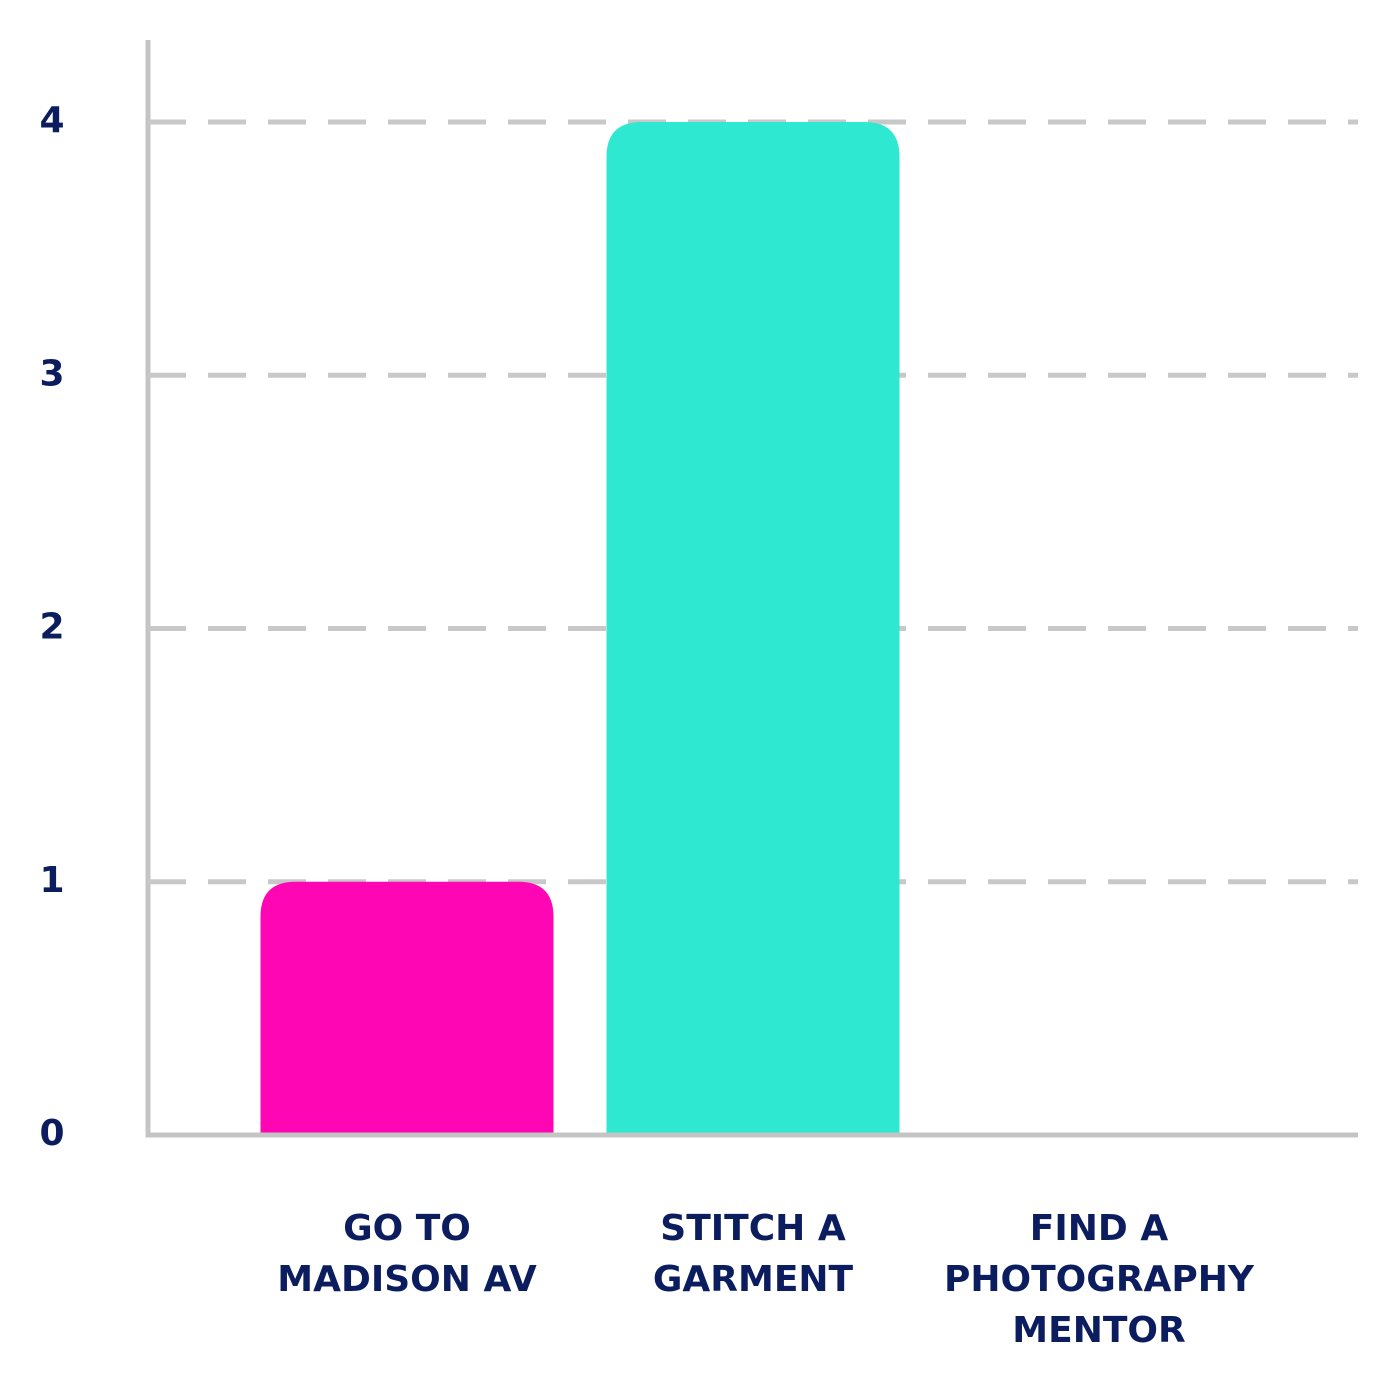 The image size is (1384, 1386). What do you see at coordinates (51, 1133) in the screenshot?
I see `y-tick-label: 0` at bounding box center [51, 1133].